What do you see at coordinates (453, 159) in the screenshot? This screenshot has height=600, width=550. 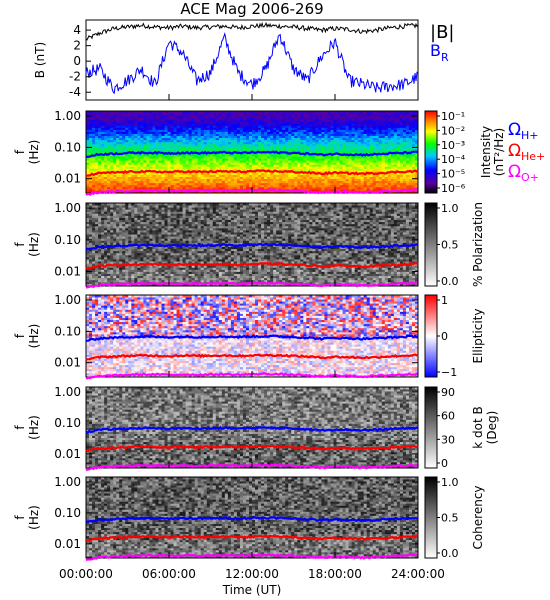 I see `colorbar-tick-label: 10⁻⁴` at bounding box center [453, 159].